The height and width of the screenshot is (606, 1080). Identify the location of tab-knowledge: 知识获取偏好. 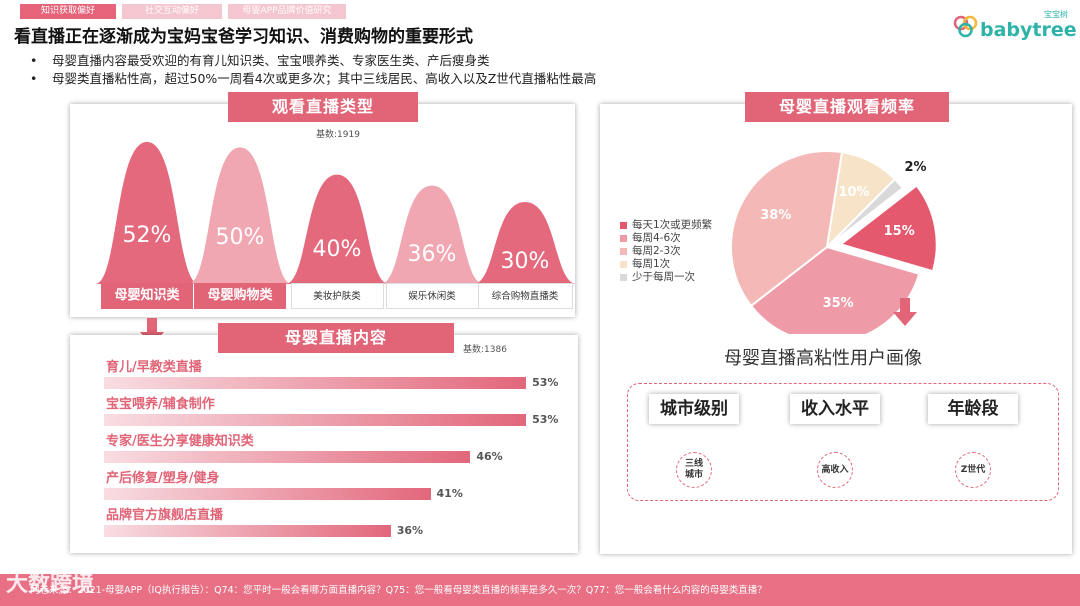
(68, 11).